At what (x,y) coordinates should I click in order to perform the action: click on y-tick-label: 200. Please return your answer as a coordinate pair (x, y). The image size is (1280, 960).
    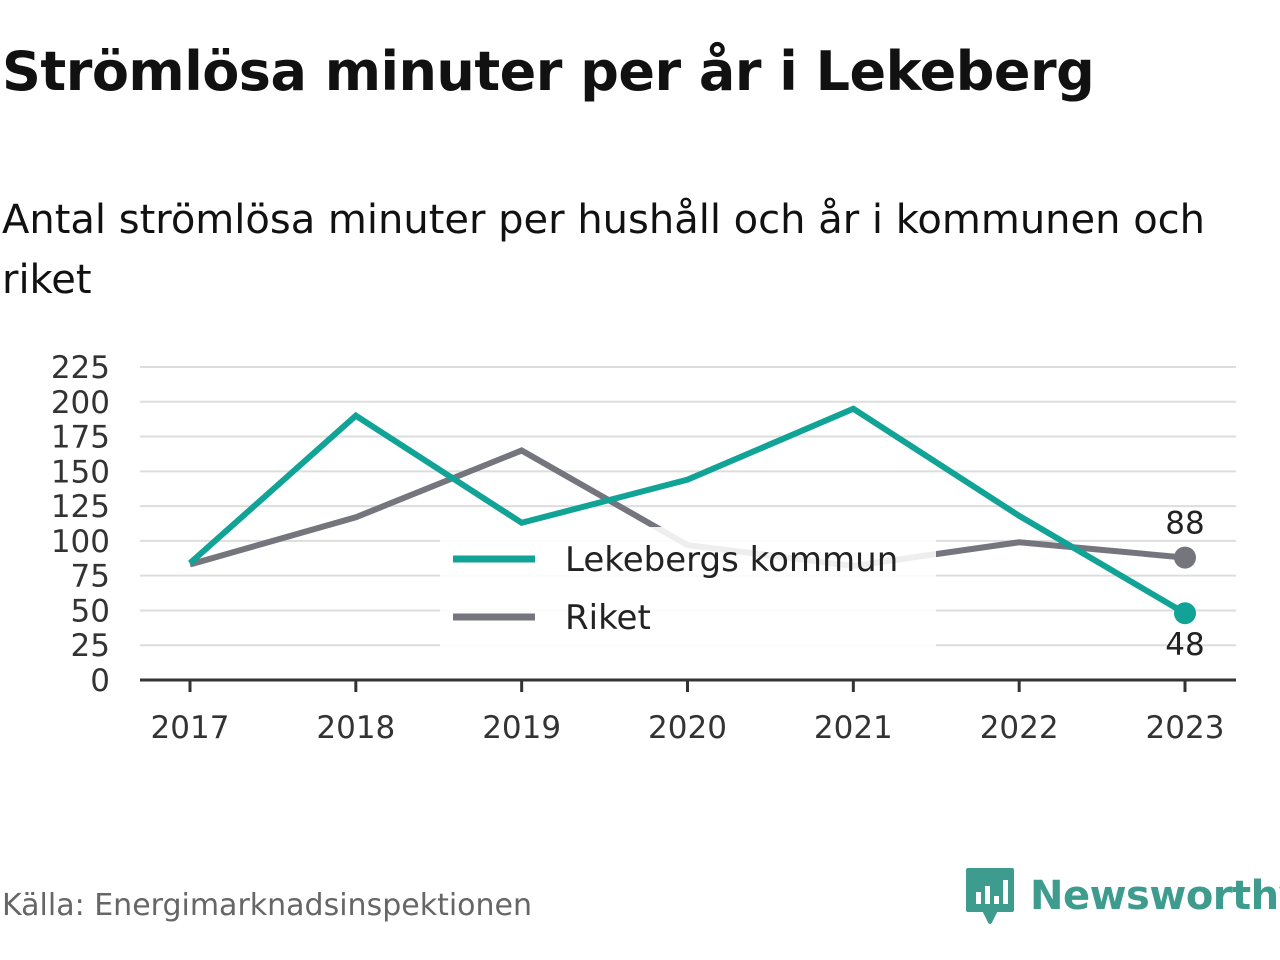
    Looking at the image, I should click on (80, 403).